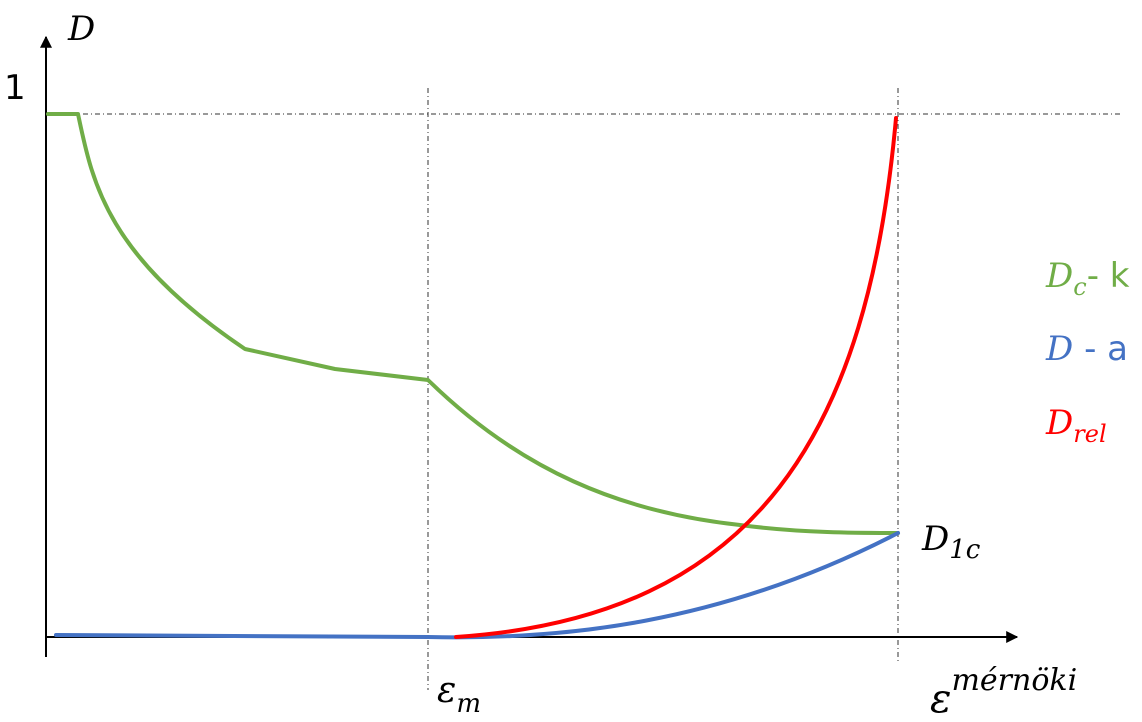 Image resolution: width=1142 pixels, height=722 pixels. Describe the element at coordinates (81, 29) in the screenshot. I see `y-axis-label: D` at that location.